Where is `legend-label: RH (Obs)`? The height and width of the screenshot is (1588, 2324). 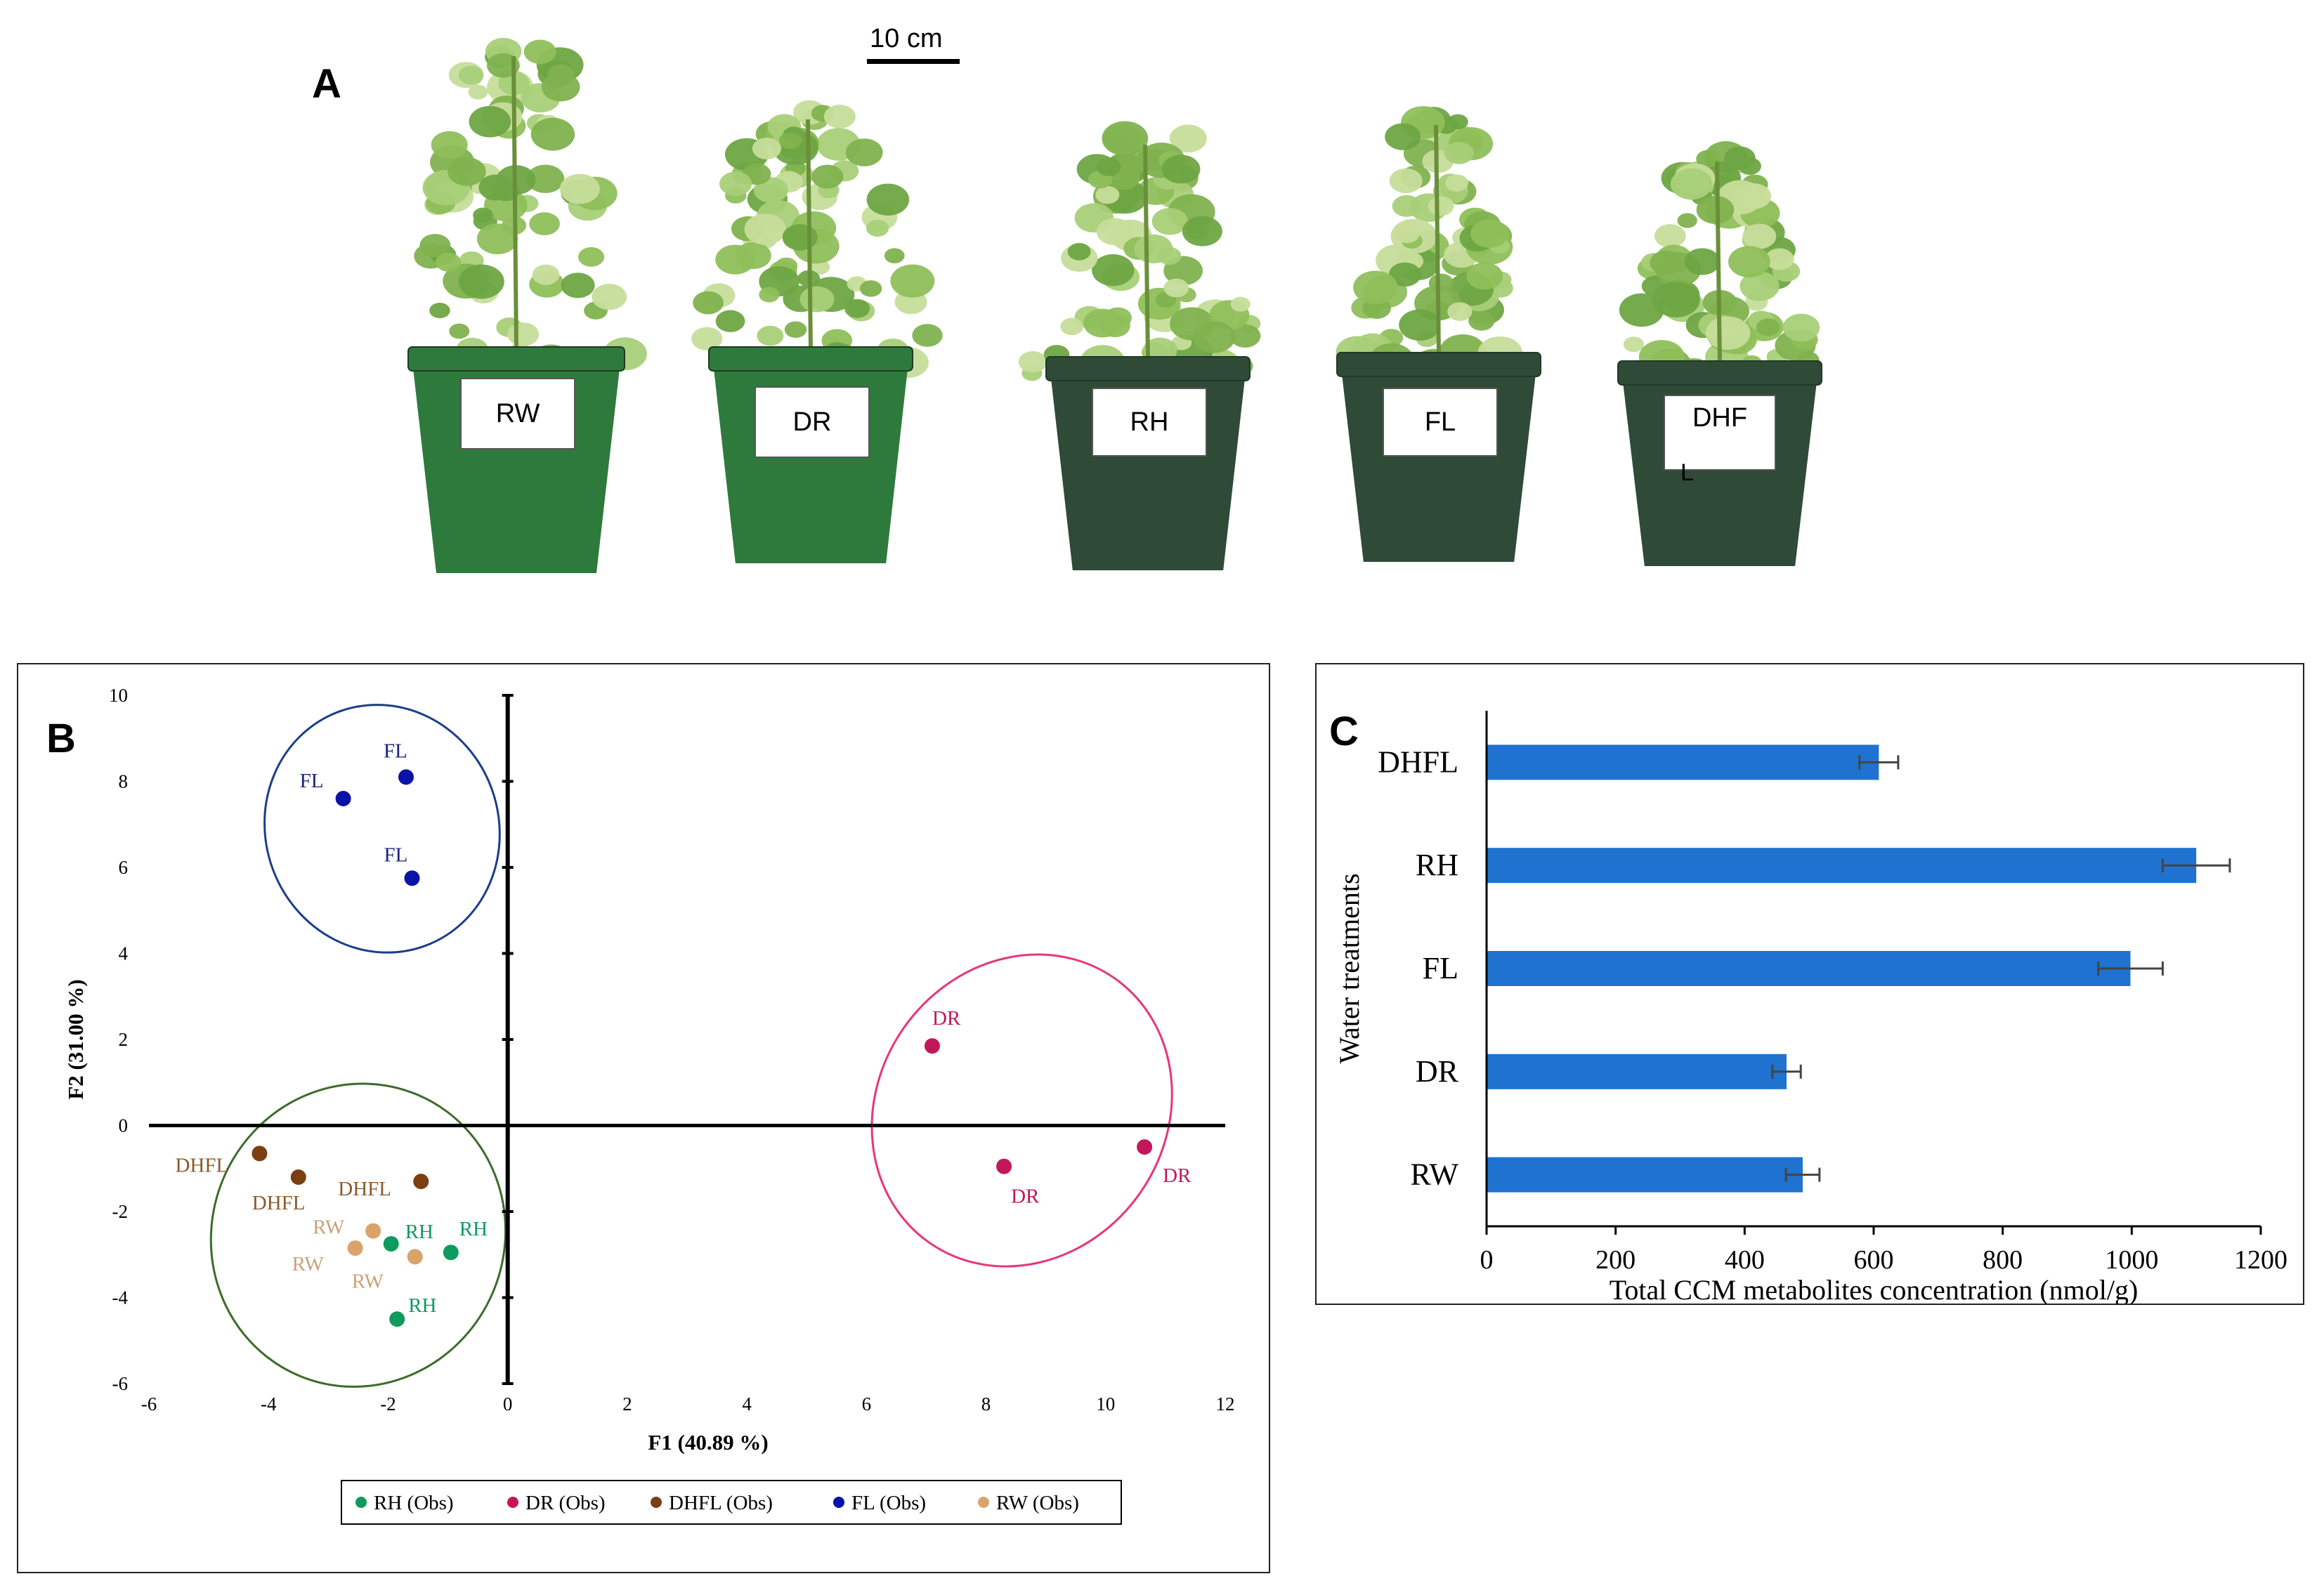
legend-label: RH (Obs) is located at coordinates (414, 1503).